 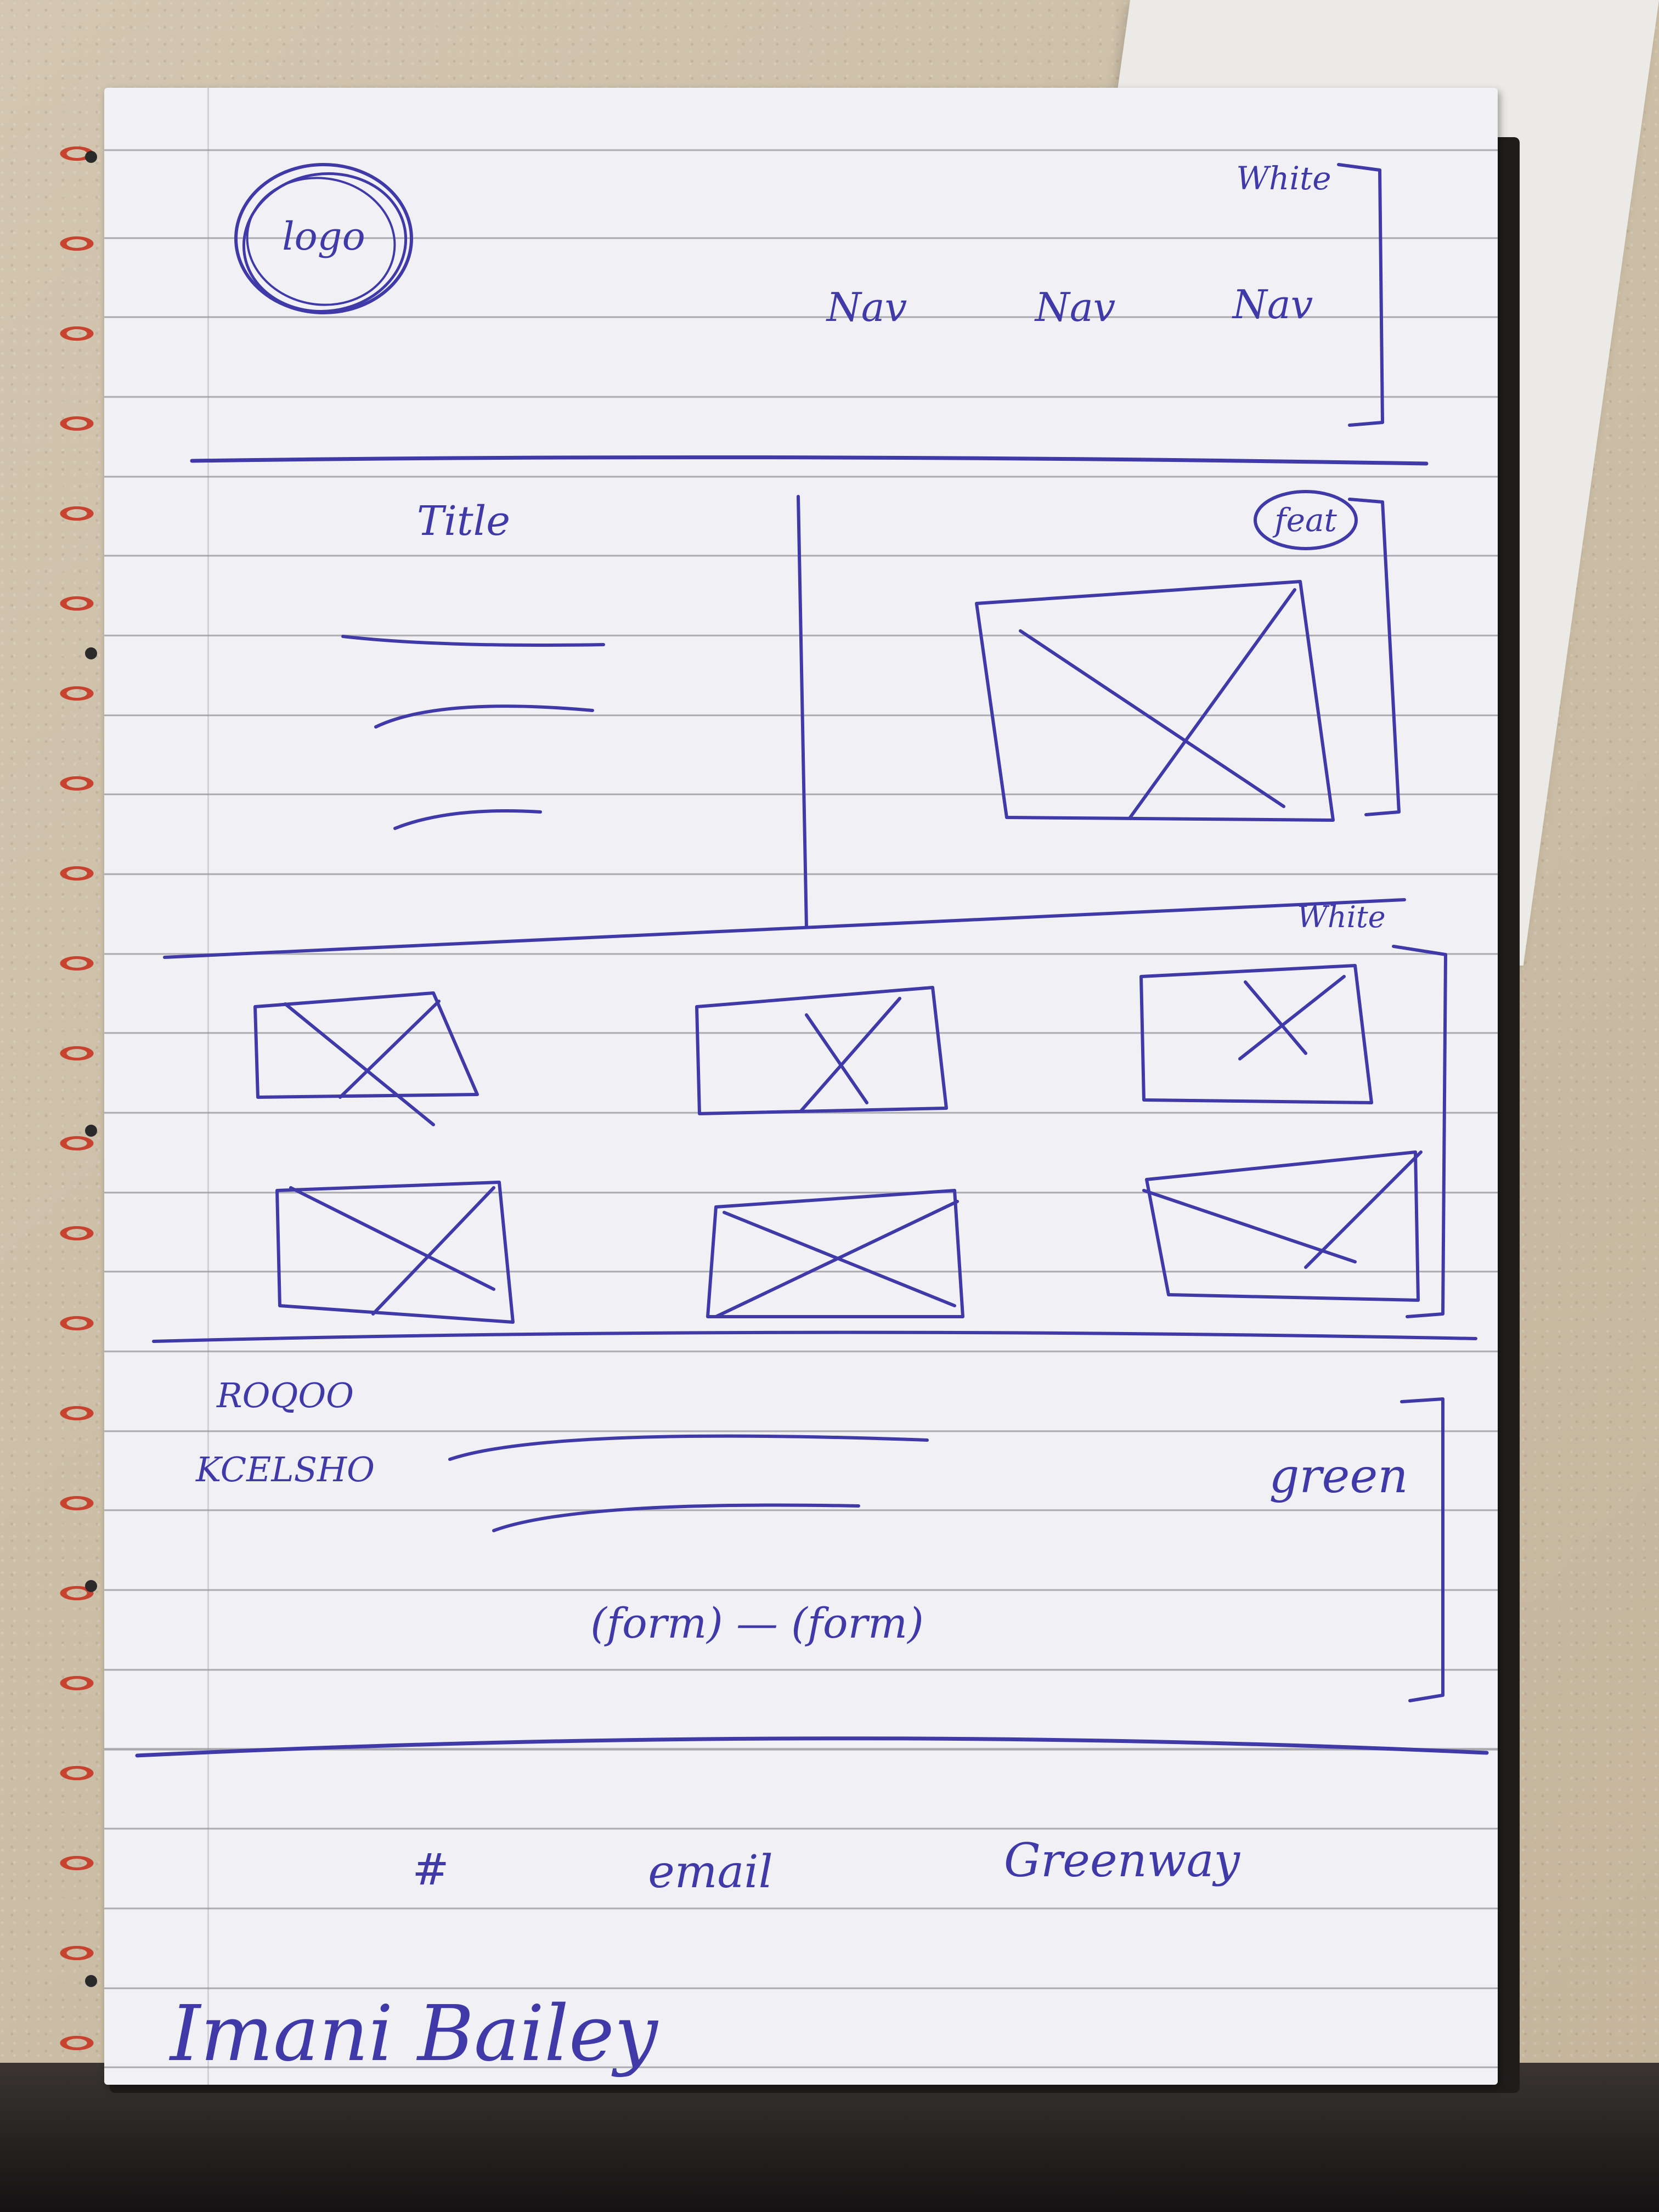 What do you see at coordinates (68, 1092) in the screenshot?
I see `spiral-binding` at bounding box center [68, 1092].